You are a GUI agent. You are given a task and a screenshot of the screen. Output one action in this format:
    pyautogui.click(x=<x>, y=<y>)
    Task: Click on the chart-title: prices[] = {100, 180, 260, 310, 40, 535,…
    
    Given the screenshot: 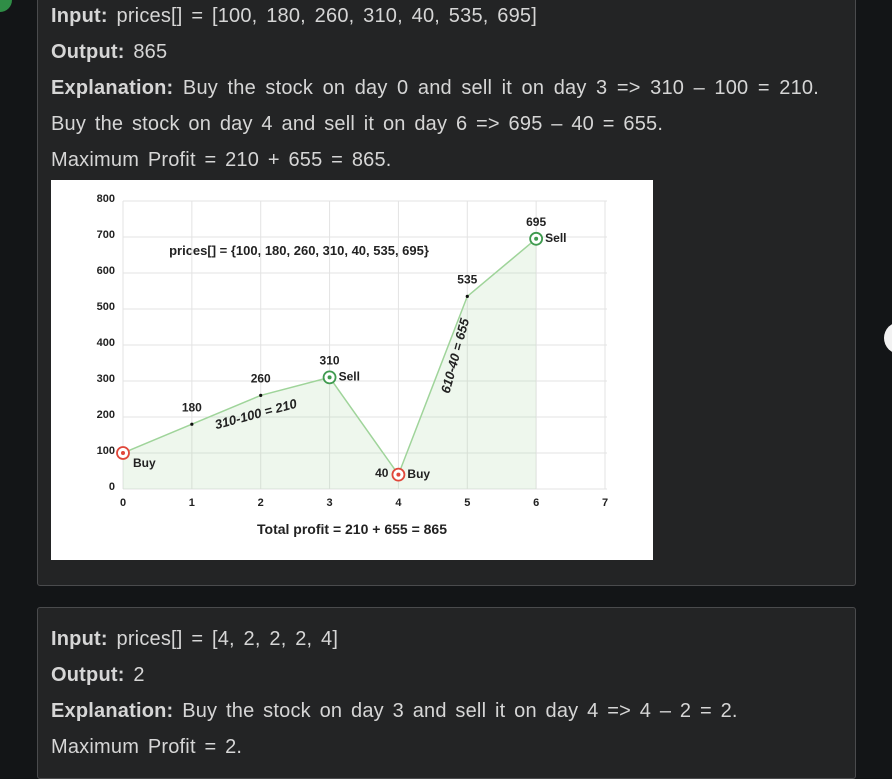 What is the action you would take?
    pyautogui.click(x=299, y=250)
    